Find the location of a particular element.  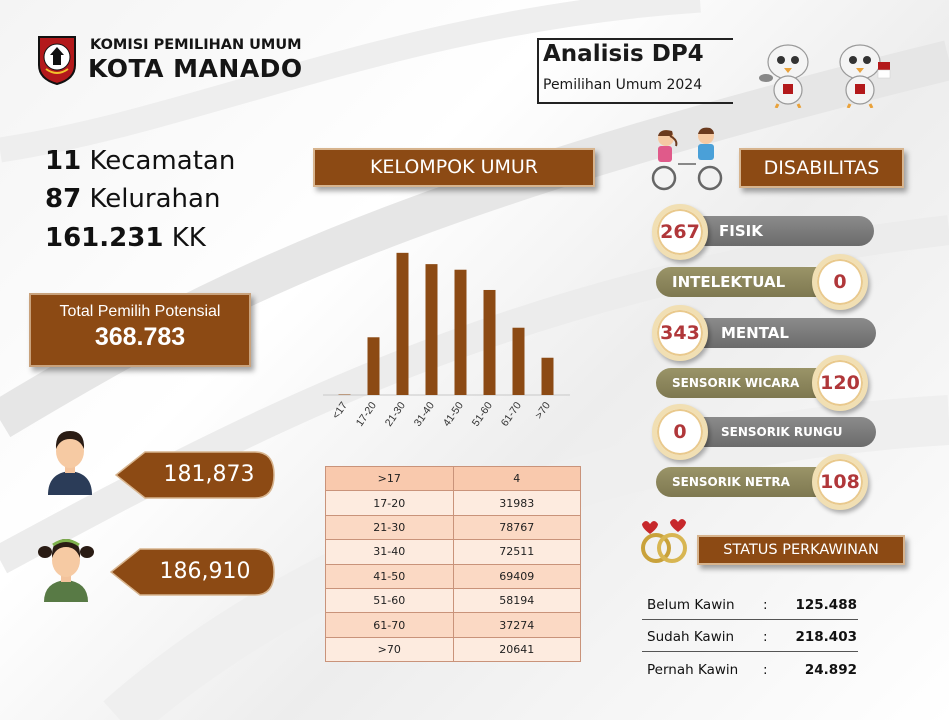

total-voters-box: Total Pemilih Potensial 368.783 is located at coordinates (140, 330).